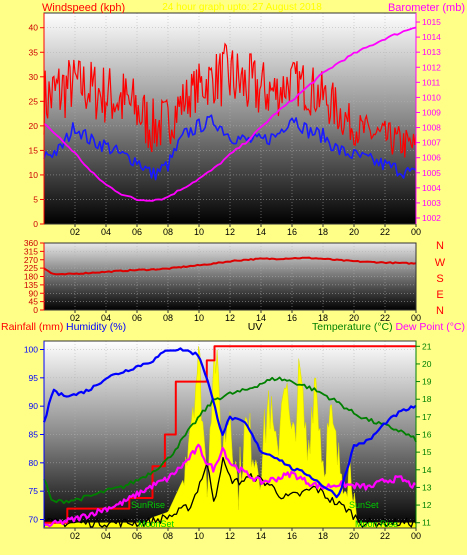 Image resolution: width=467 pixels, height=555 pixels. Describe the element at coordinates (31, 285) in the screenshot. I see `y-tick-label: 135` at that location.